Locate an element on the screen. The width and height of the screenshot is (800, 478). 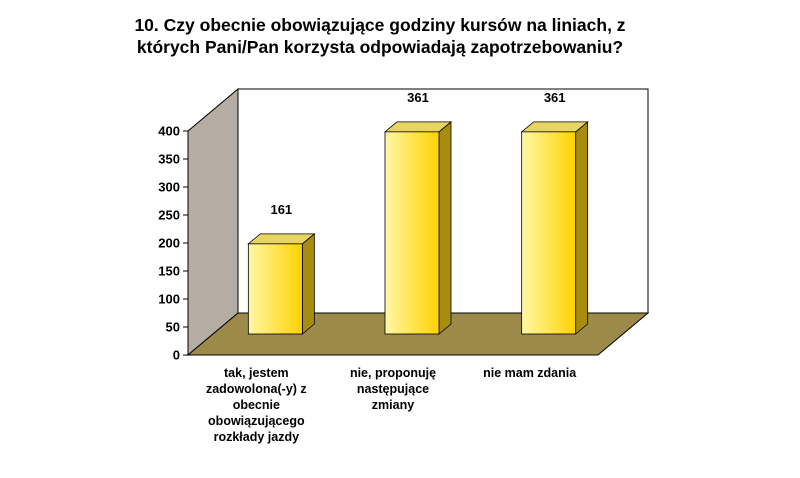
y-tick-label: 0 is located at coordinates (176, 355).